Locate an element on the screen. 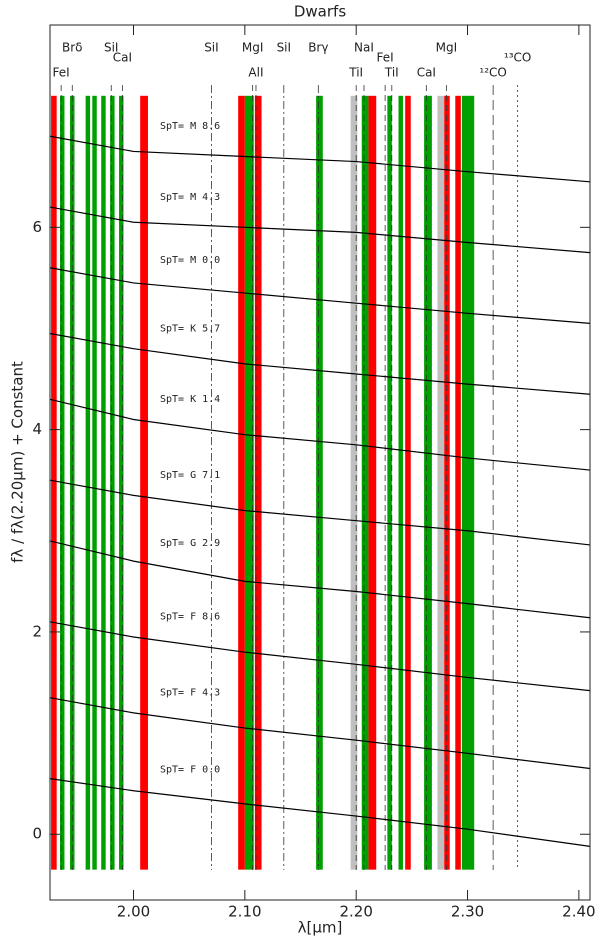 The height and width of the screenshot is (940, 600). spectrum-label: SpT= G 7.1 is located at coordinates (190, 475).